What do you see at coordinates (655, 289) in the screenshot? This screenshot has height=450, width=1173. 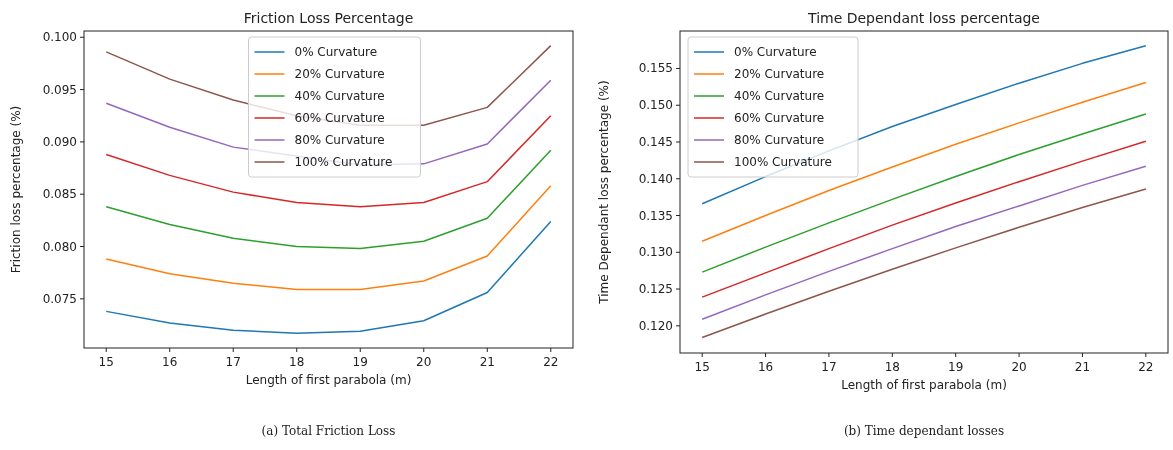 I see `y-tick-label: 0.125` at bounding box center [655, 289].